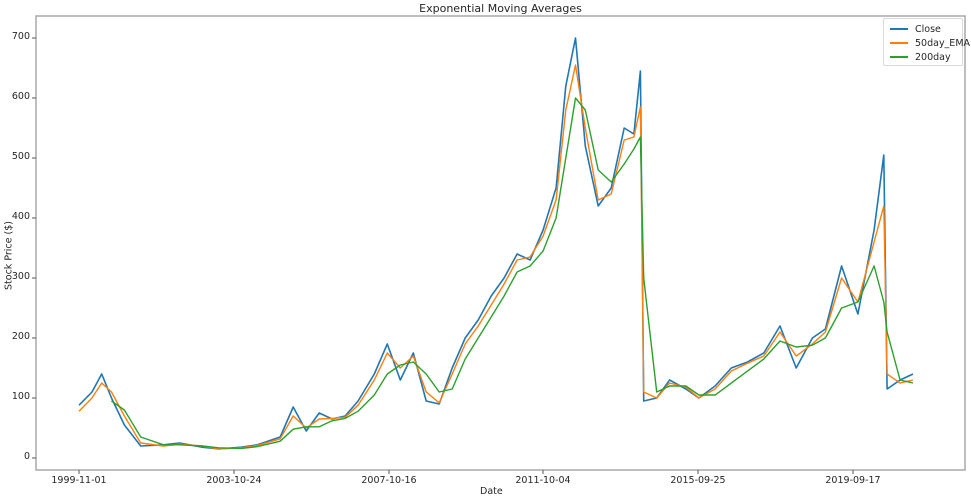  What do you see at coordinates (500, 8) in the screenshot?
I see `chart-title: Exponential Moving Averages` at bounding box center [500, 8].